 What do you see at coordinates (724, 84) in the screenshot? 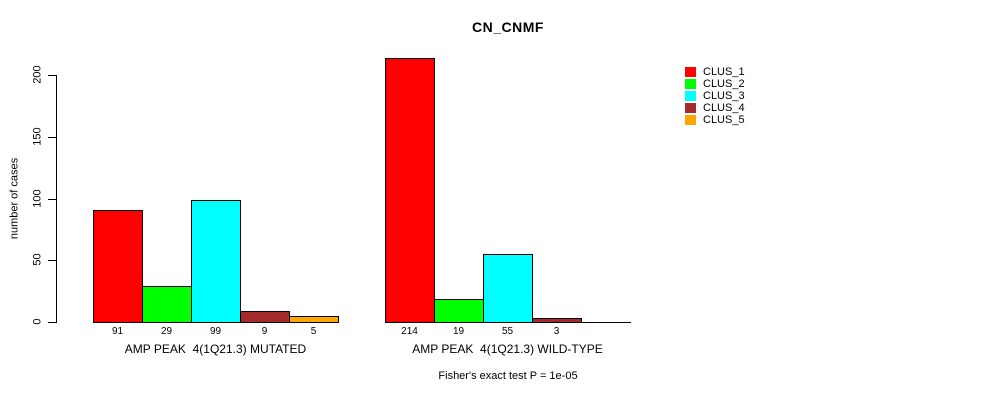
I see `legend-item-label: CLUS_2` at bounding box center [724, 84].